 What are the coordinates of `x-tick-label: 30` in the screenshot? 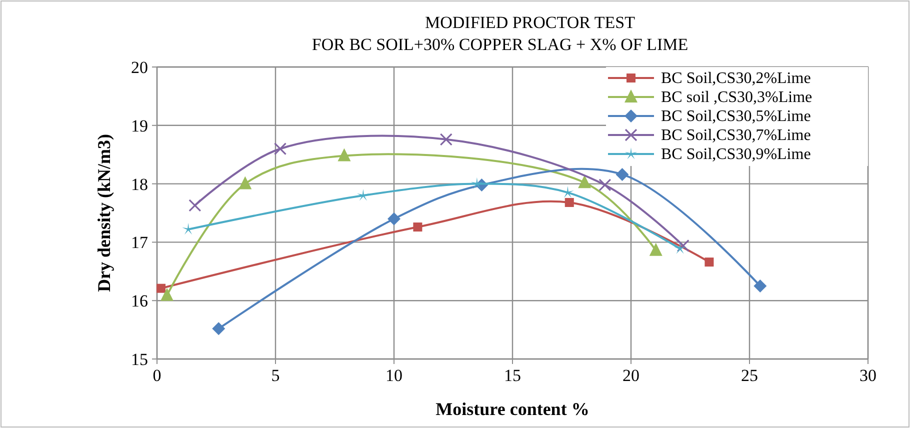 It's located at (868, 375).